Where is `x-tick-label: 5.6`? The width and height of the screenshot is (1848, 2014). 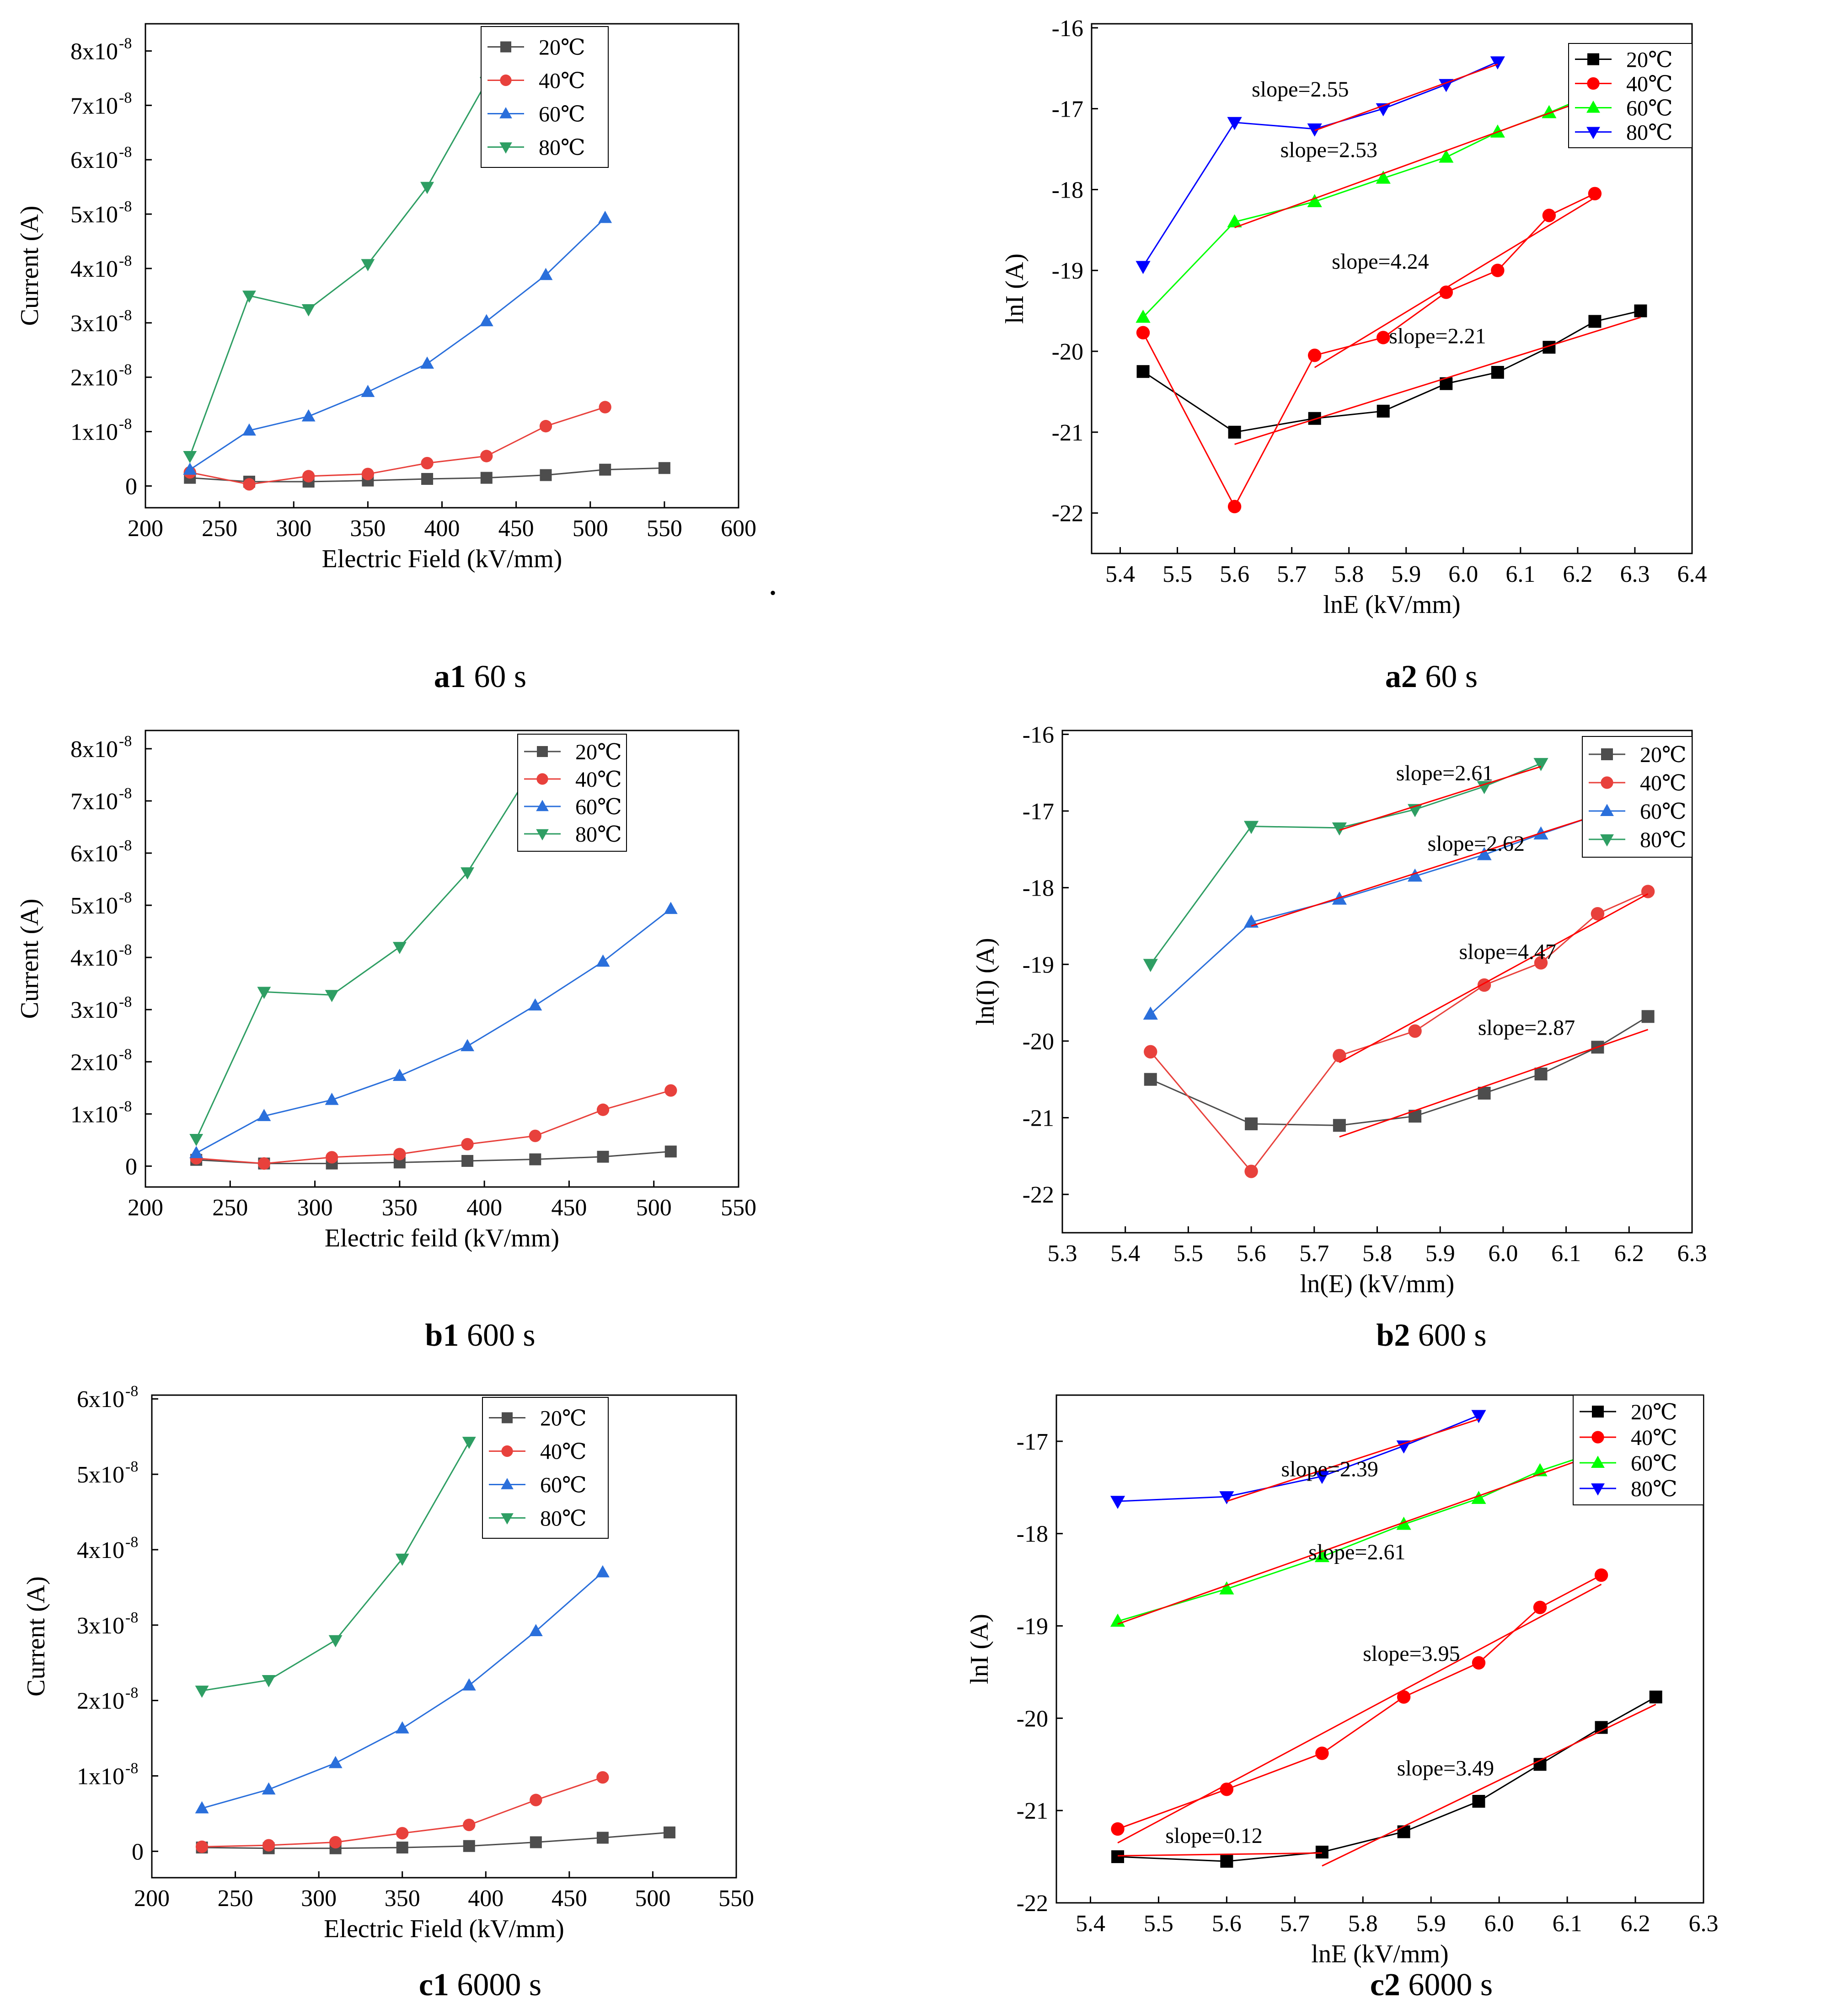
x-tick-label: 5.6 is located at coordinates (1227, 1924).